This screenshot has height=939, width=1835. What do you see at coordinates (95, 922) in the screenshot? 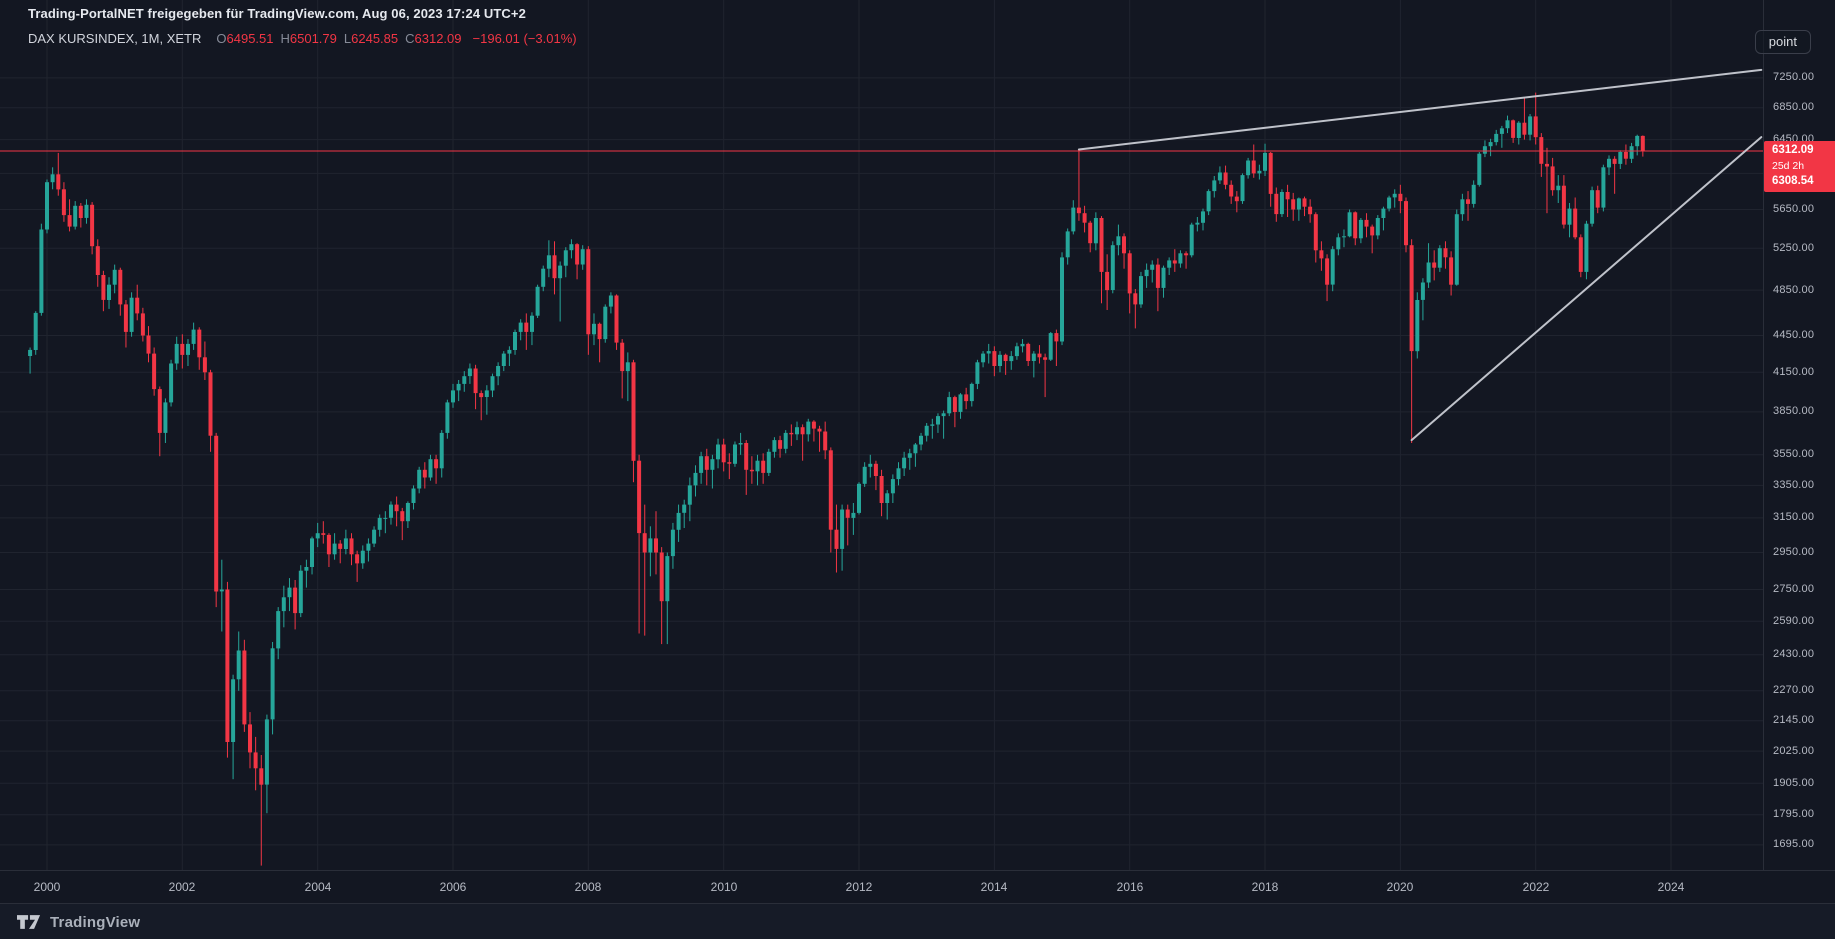
I see `tradingview-brand-text: TradingView` at bounding box center [95, 922].